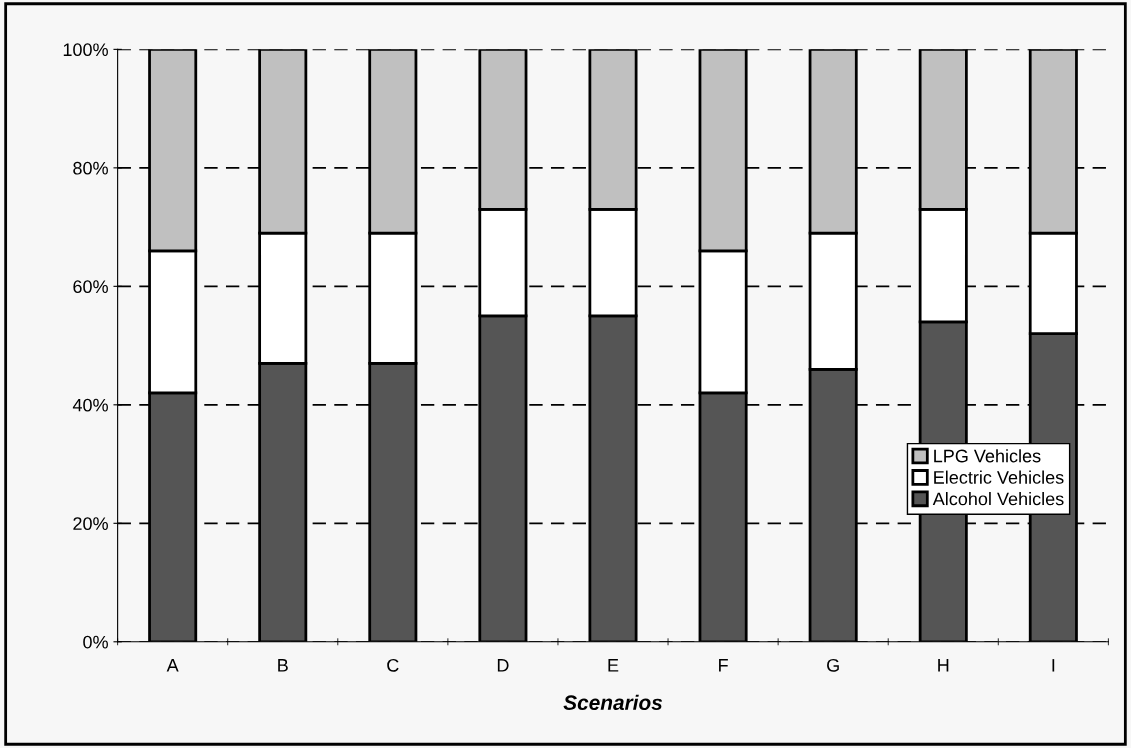  I want to click on y-tick-label: 0%, so click(95, 642).